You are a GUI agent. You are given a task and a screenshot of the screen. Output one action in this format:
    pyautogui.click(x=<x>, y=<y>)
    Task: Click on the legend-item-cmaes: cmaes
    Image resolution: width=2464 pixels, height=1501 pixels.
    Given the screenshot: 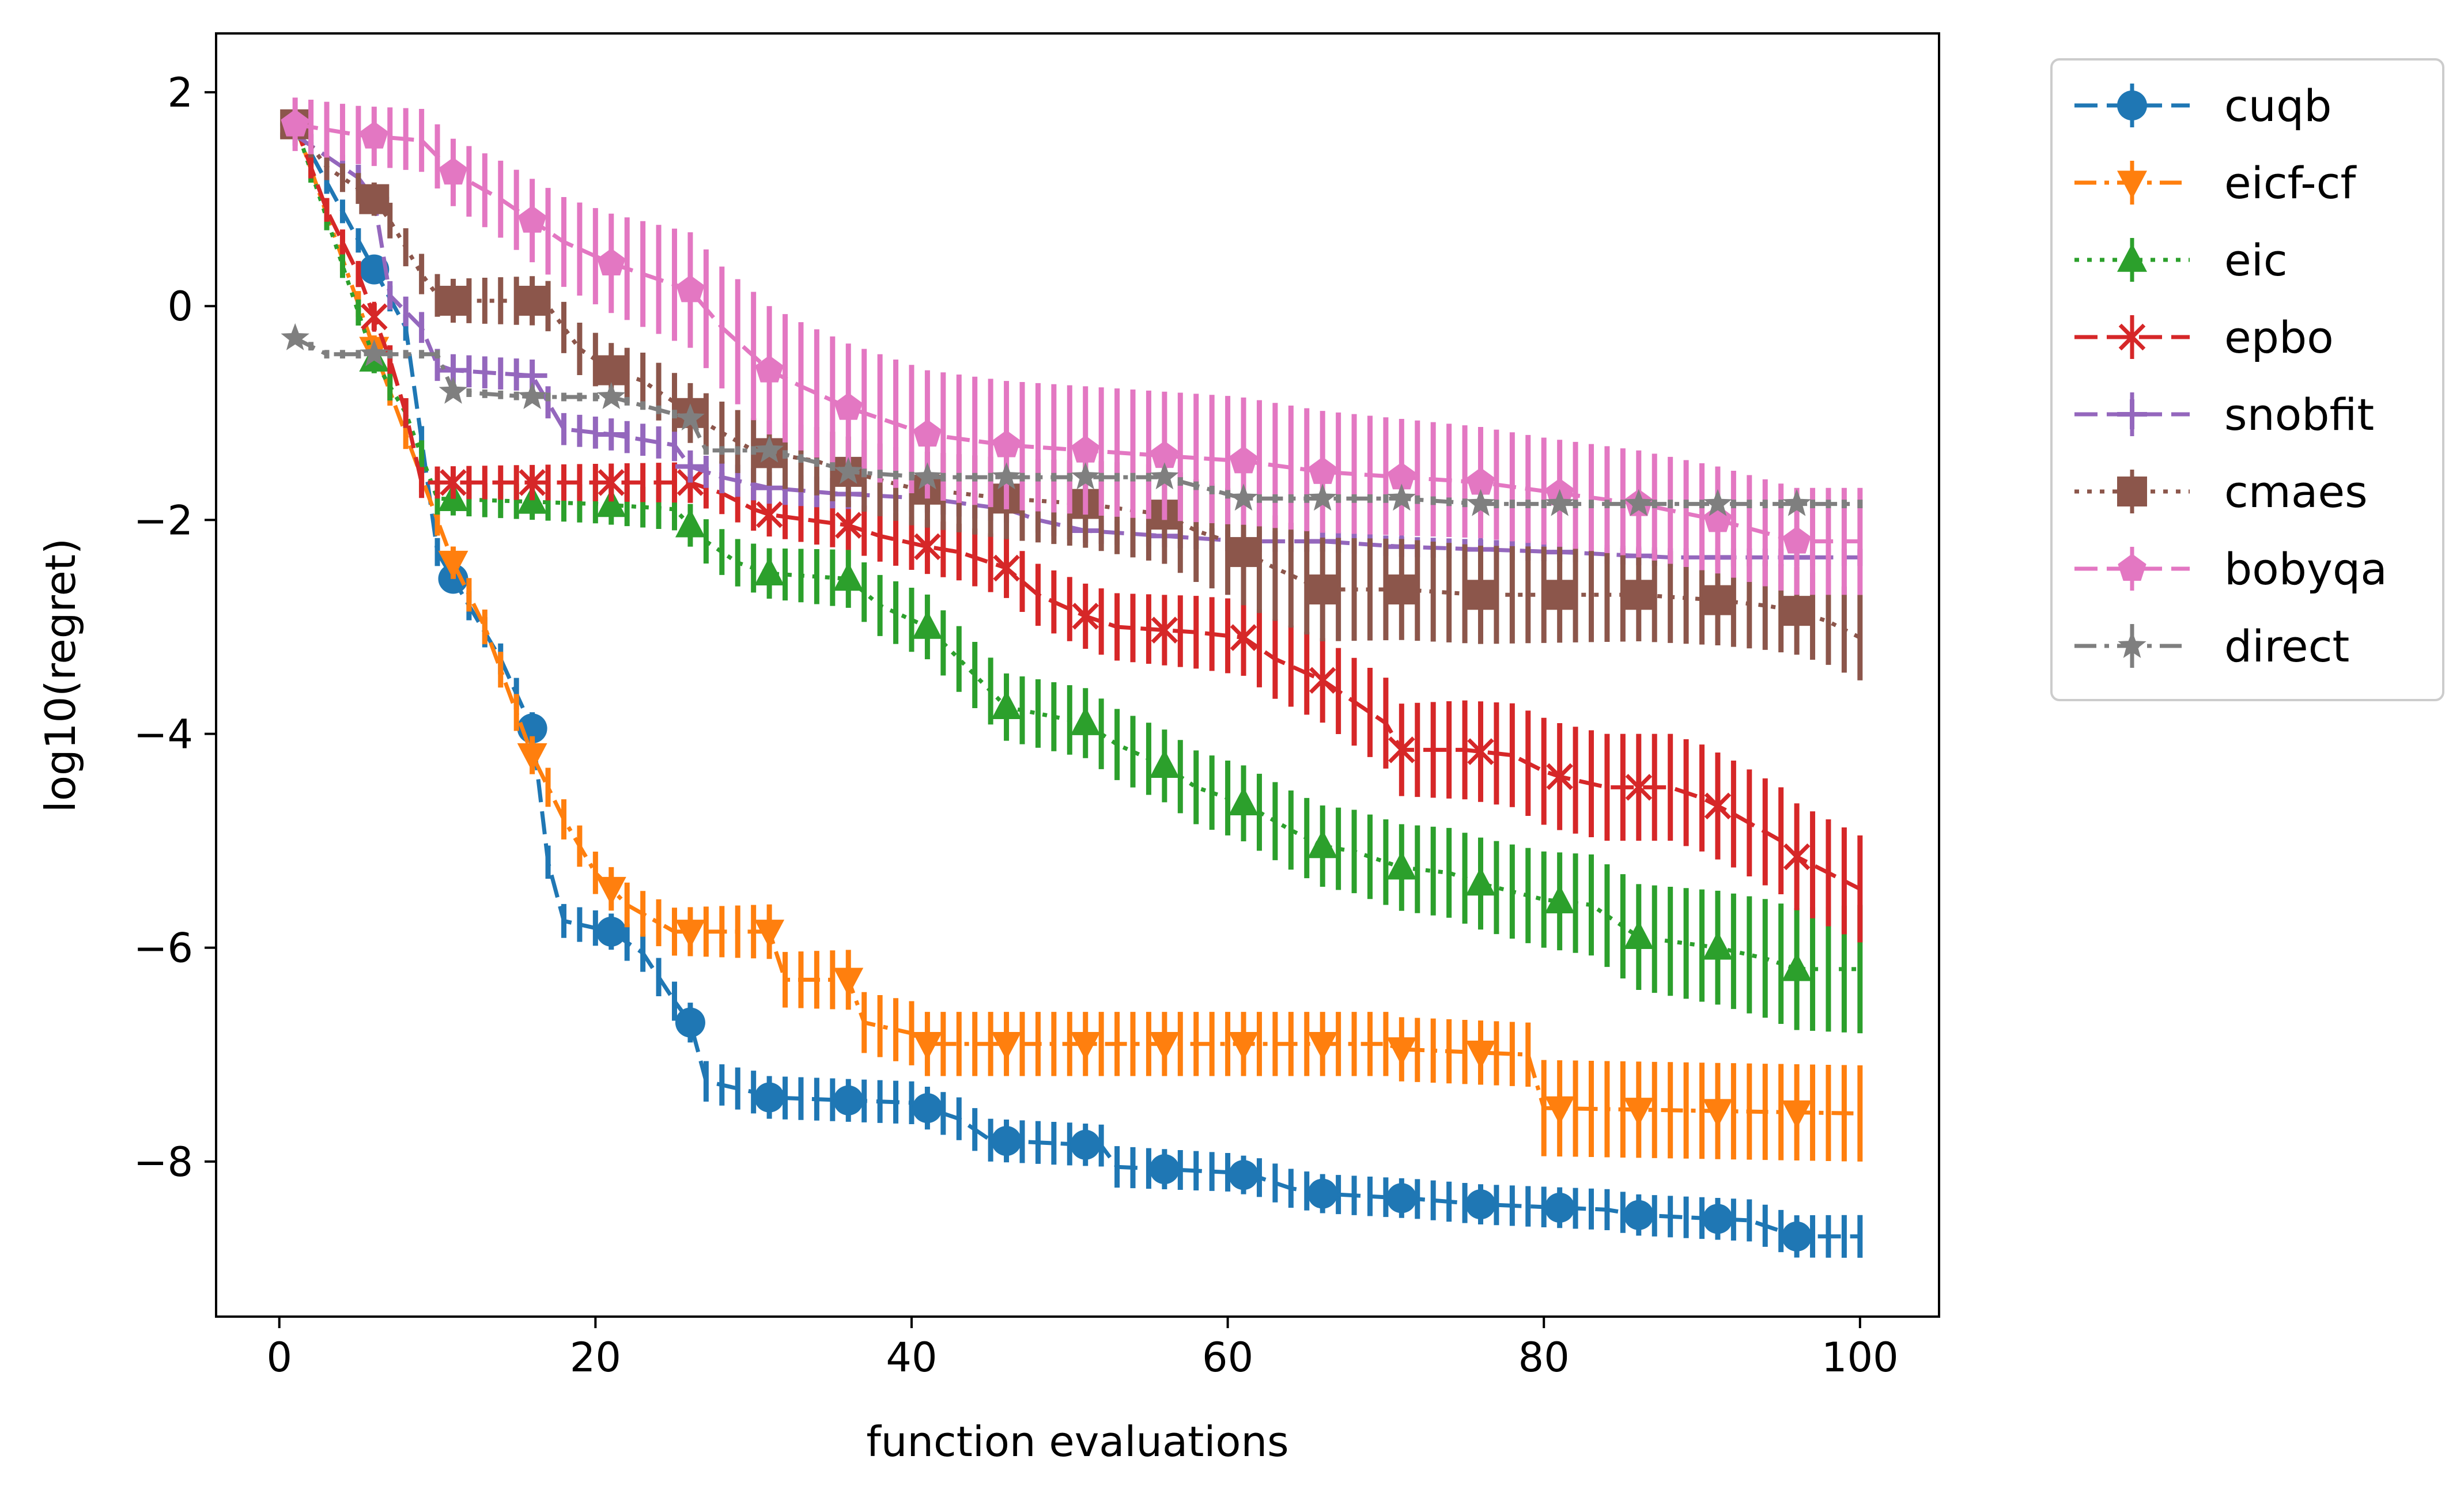 What is the action you would take?
    pyautogui.click(x=2221, y=491)
    